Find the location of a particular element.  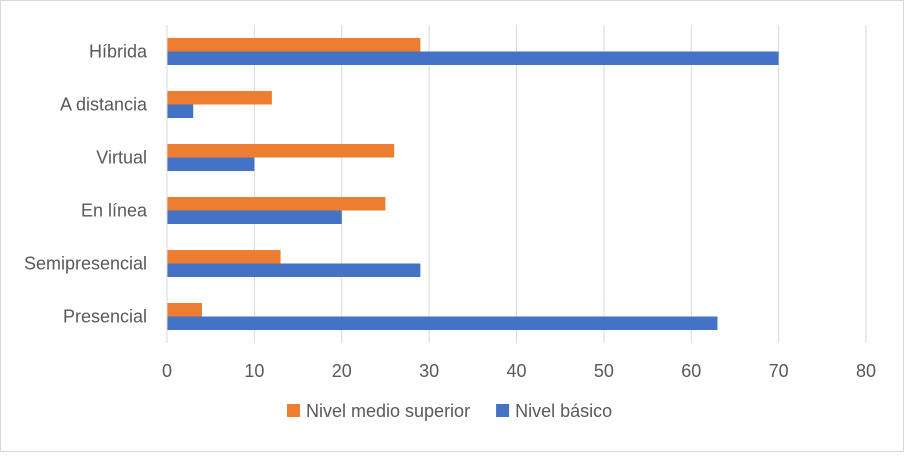

category-label: Semipresencial is located at coordinates (85, 264).